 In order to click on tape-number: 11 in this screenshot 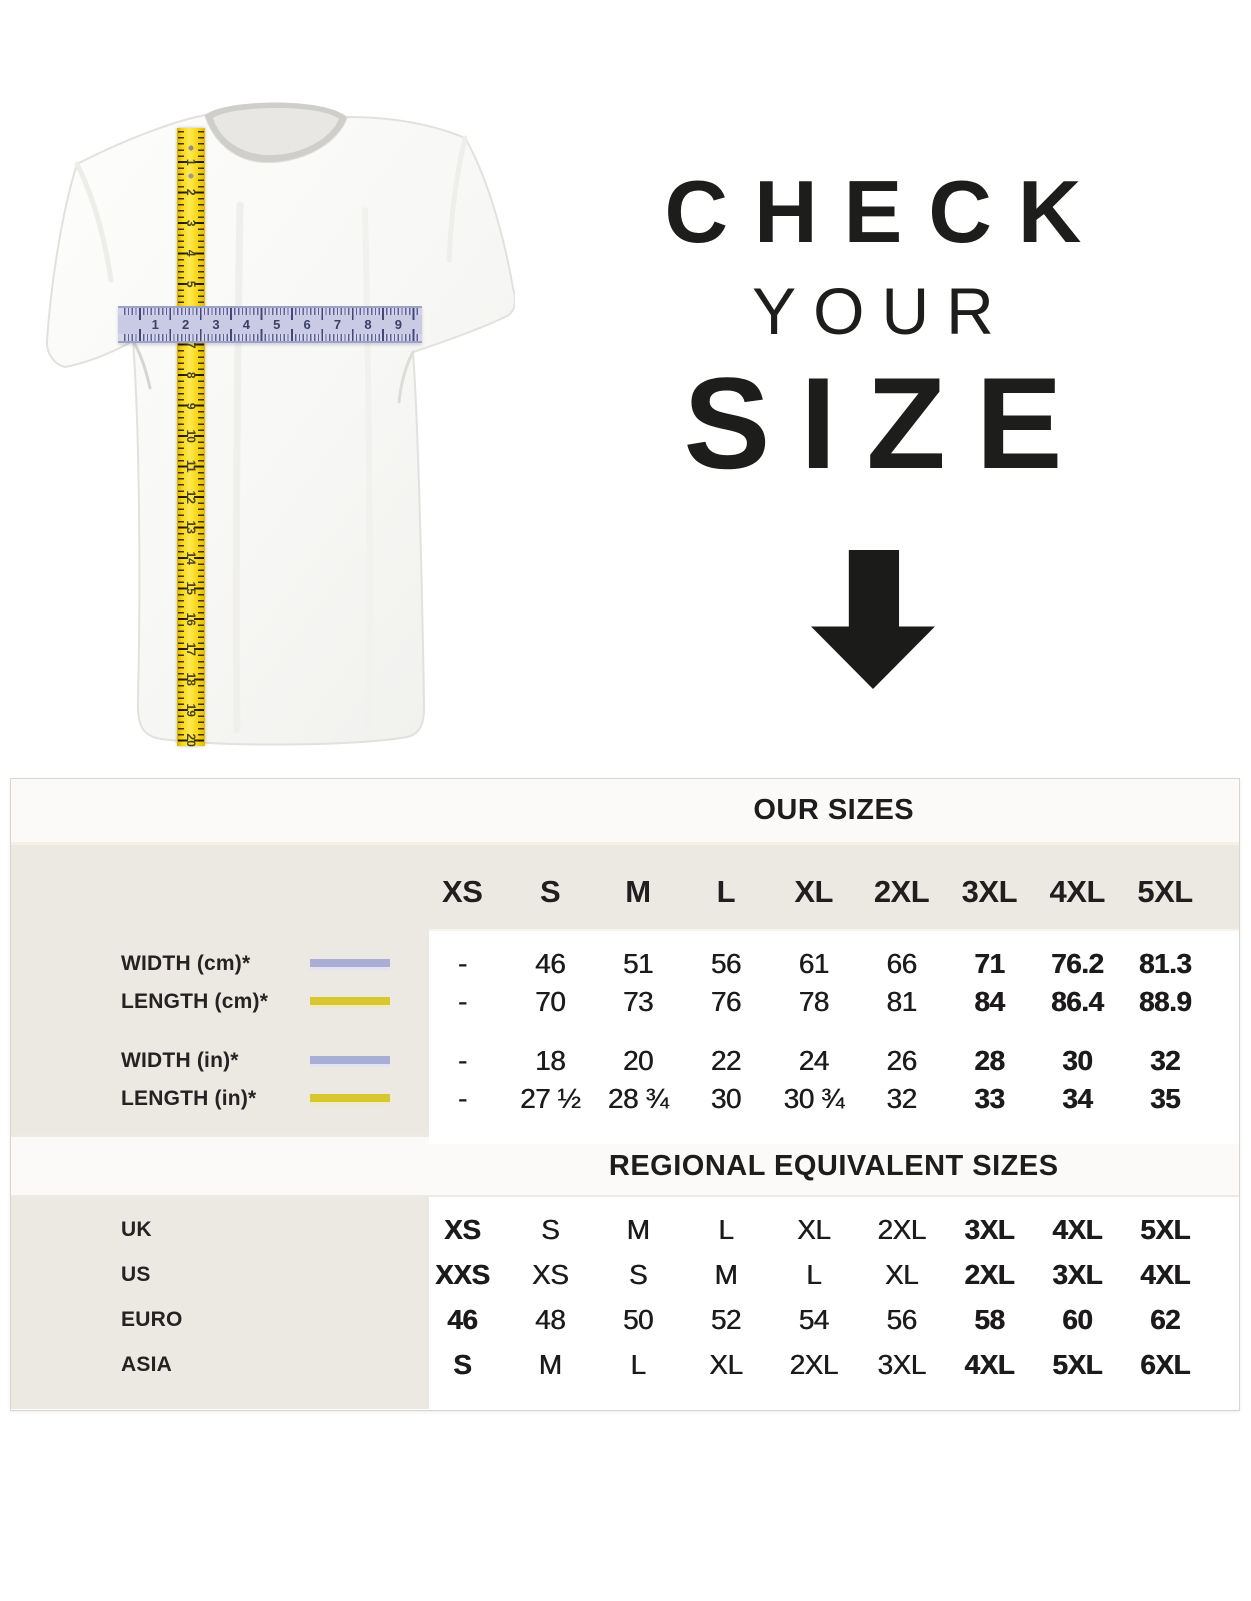, I will do `click(191, 466)`.